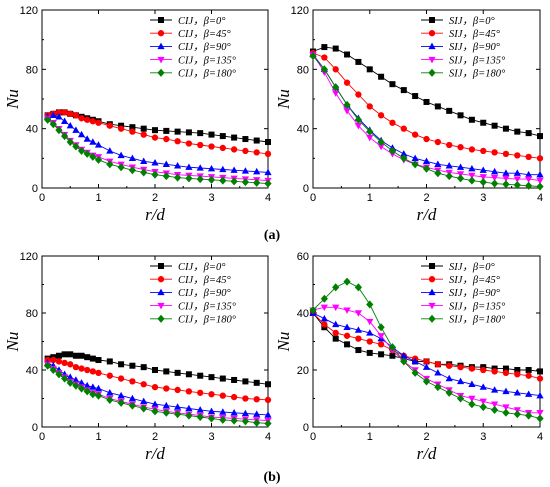 The height and width of the screenshot is (487, 550). Describe the element at coordinates (483, 198) in the screenshot. I see `x-tick-label: 3` at that location.